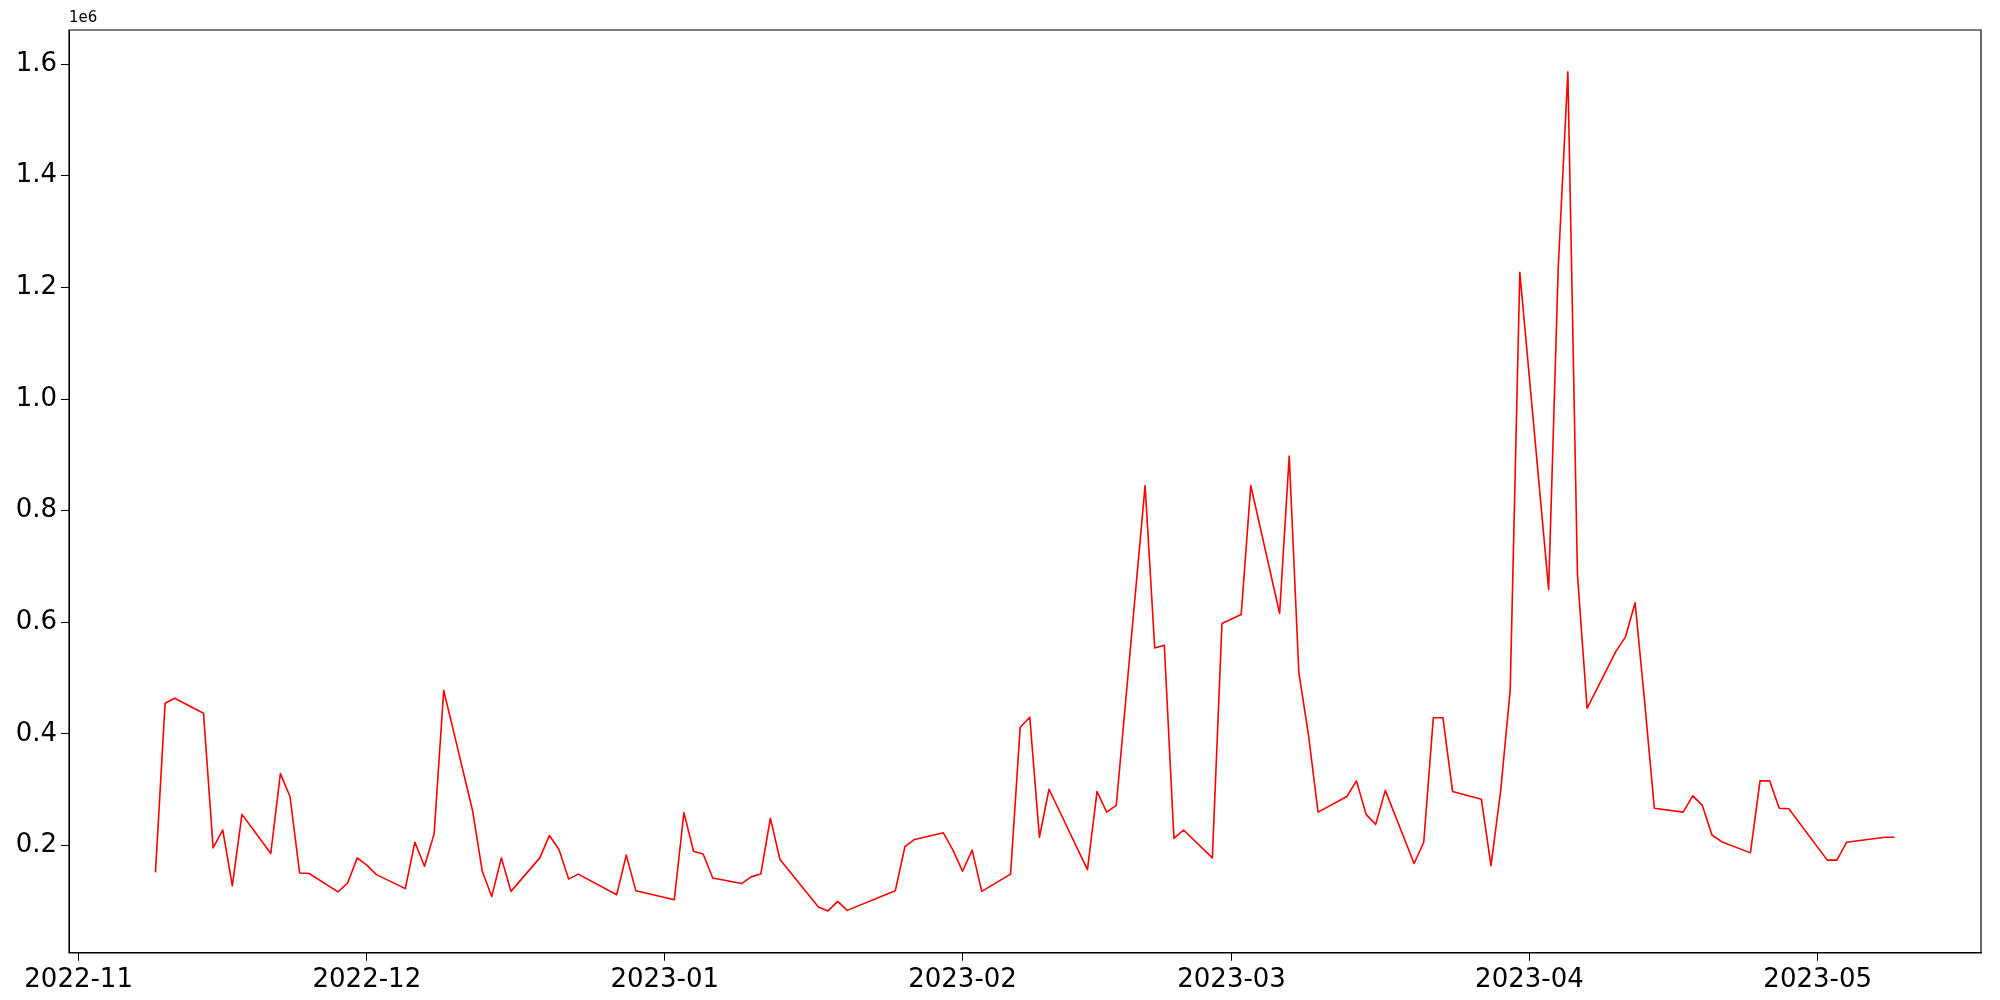 The height and width of the screenshot is (1000, 2000). What do you see at coordinates (1817, 978) in the screenshot?
I see `x-tick-label: 2023-05` at bounding box center [1817, 978].